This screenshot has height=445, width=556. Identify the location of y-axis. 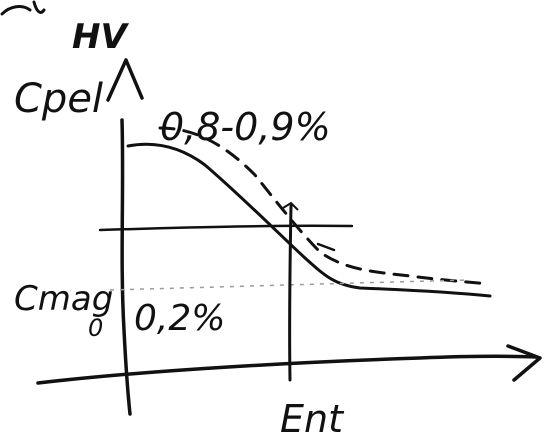
(126, 267).